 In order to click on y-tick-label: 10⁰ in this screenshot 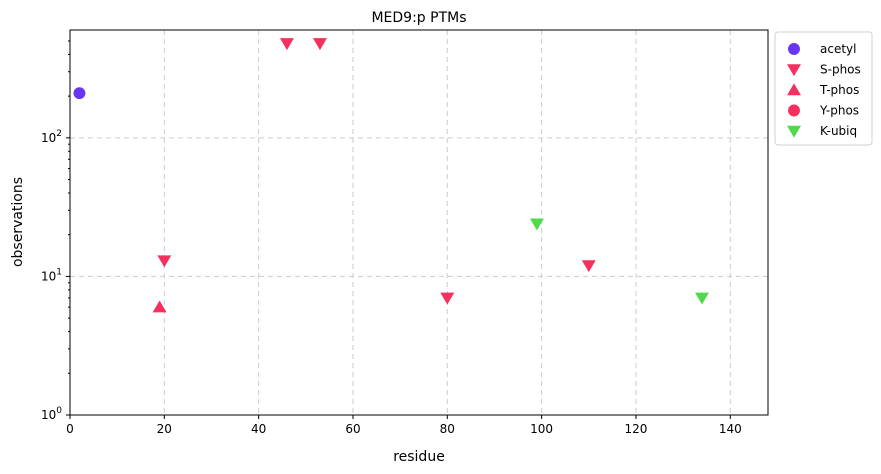, I will do `click(51, 414)`.